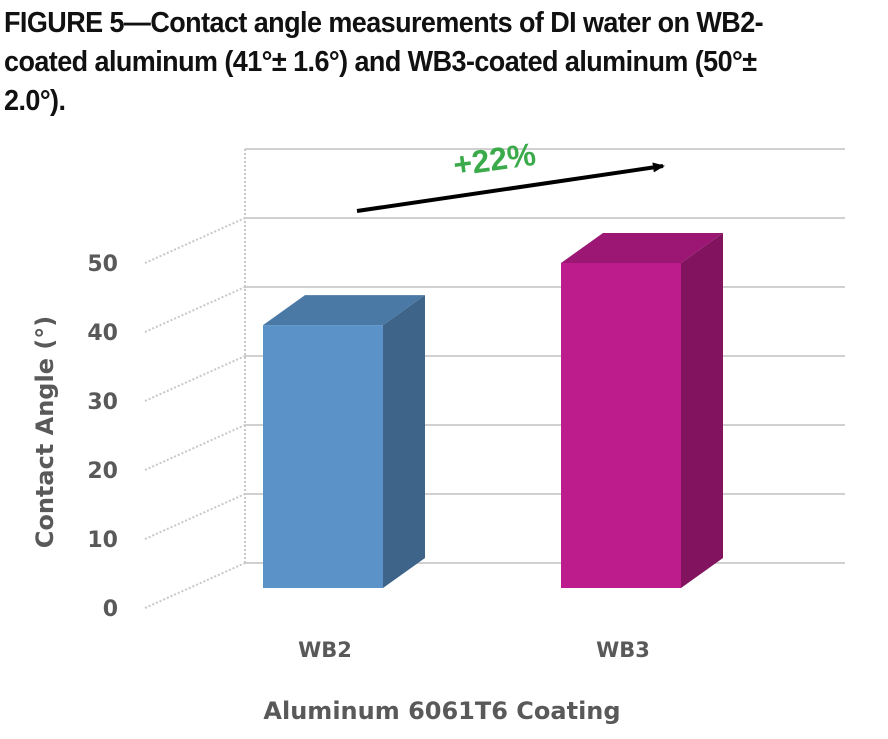 The width and height of the screenshot is (888, 739). What do you see at coordinates (45, 432) in the screenshot?
I see `y-axis-title: Contact Angle (°)` at bounding box center [45, 432].